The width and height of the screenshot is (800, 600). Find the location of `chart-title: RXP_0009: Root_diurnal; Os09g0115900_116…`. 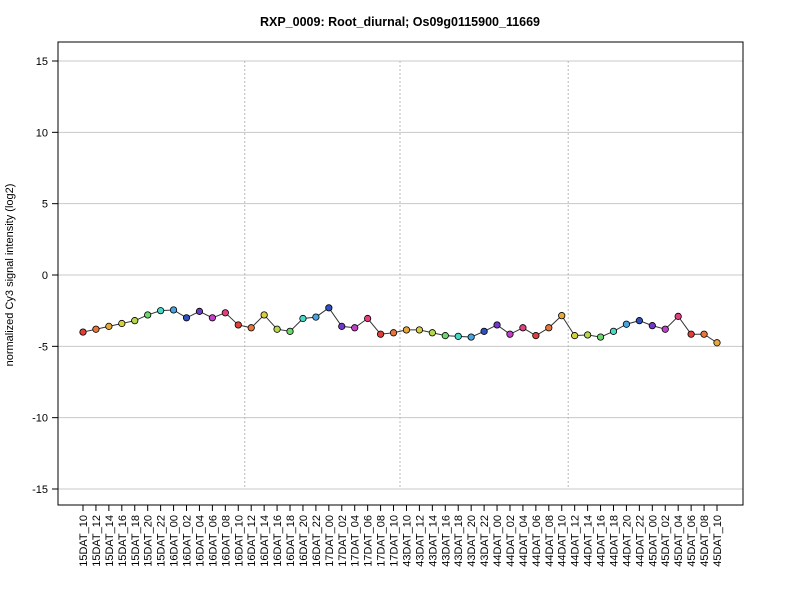

chart-title: RXP_0009: Root_diurnal; Os09g0115900_116… is located at coordinates (400, 22).